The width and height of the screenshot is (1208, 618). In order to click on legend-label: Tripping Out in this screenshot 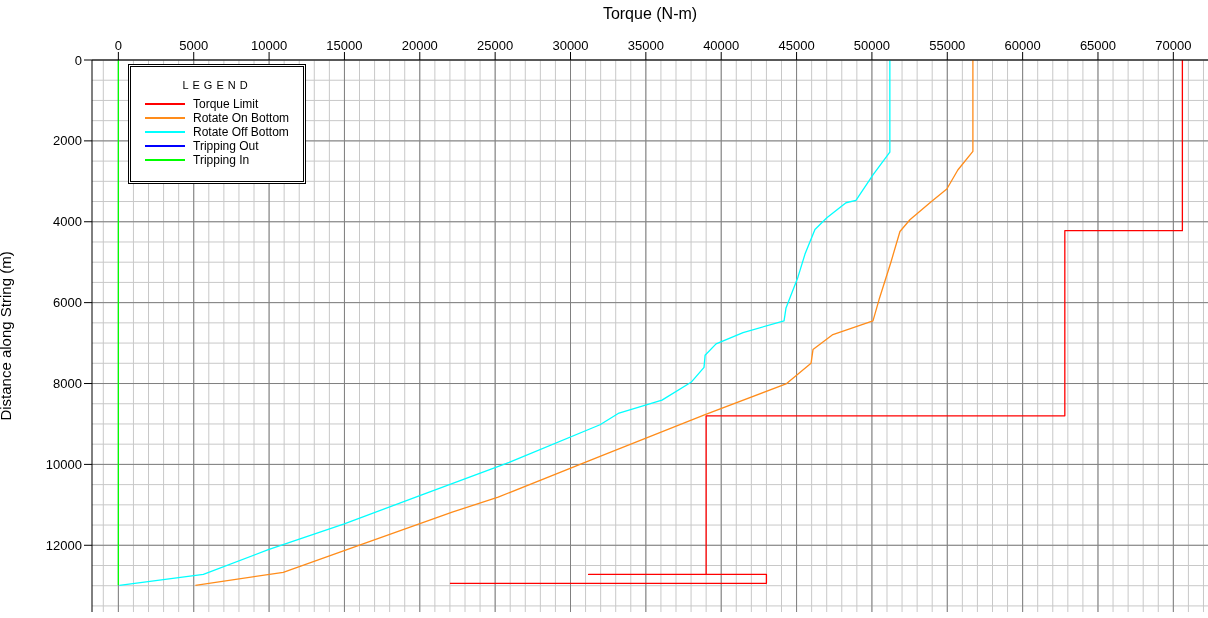, I will do `click(226, 146)`.